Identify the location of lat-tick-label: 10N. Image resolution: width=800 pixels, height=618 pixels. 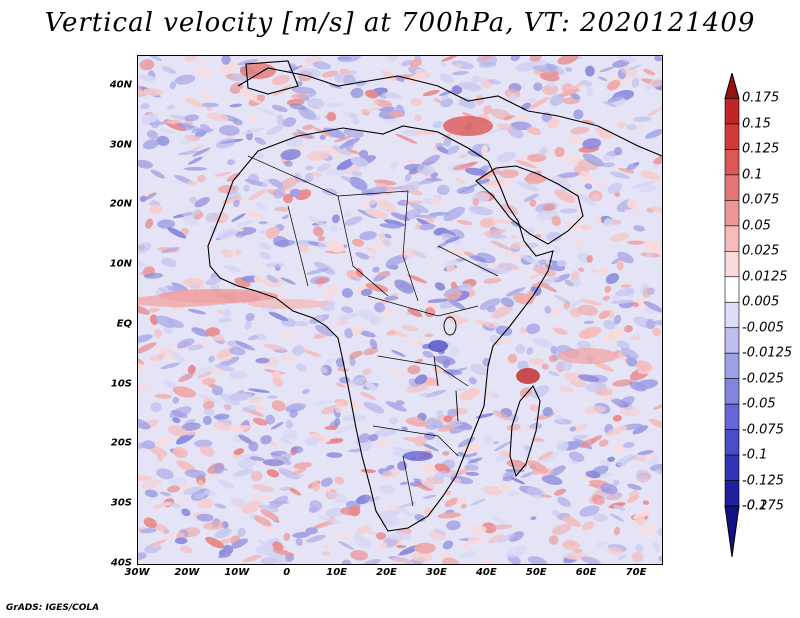
(120, 264).